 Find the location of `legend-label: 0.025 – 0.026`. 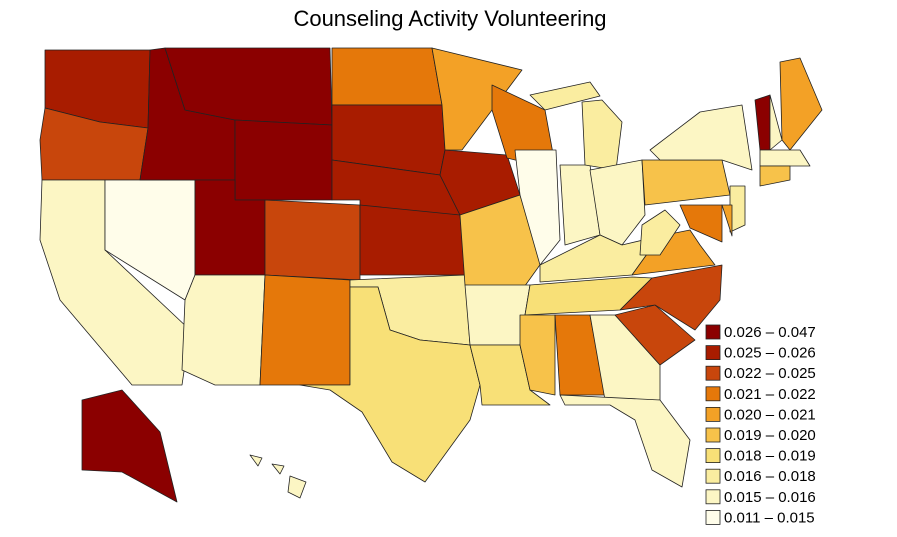

legend-label: 0.025 – 0.026 is located at coordinates (770, 353).